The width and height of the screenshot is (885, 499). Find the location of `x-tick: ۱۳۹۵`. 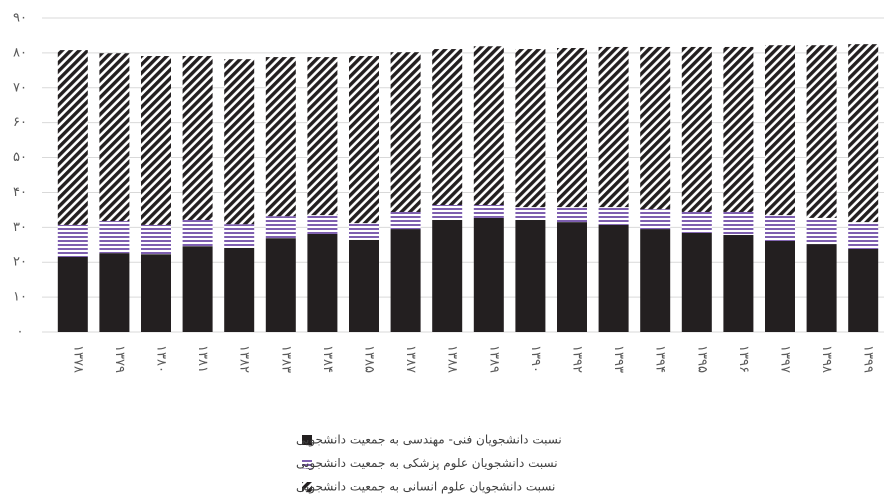

x-tick: ۱۳۹۵ is located at coordinates (701, 359).